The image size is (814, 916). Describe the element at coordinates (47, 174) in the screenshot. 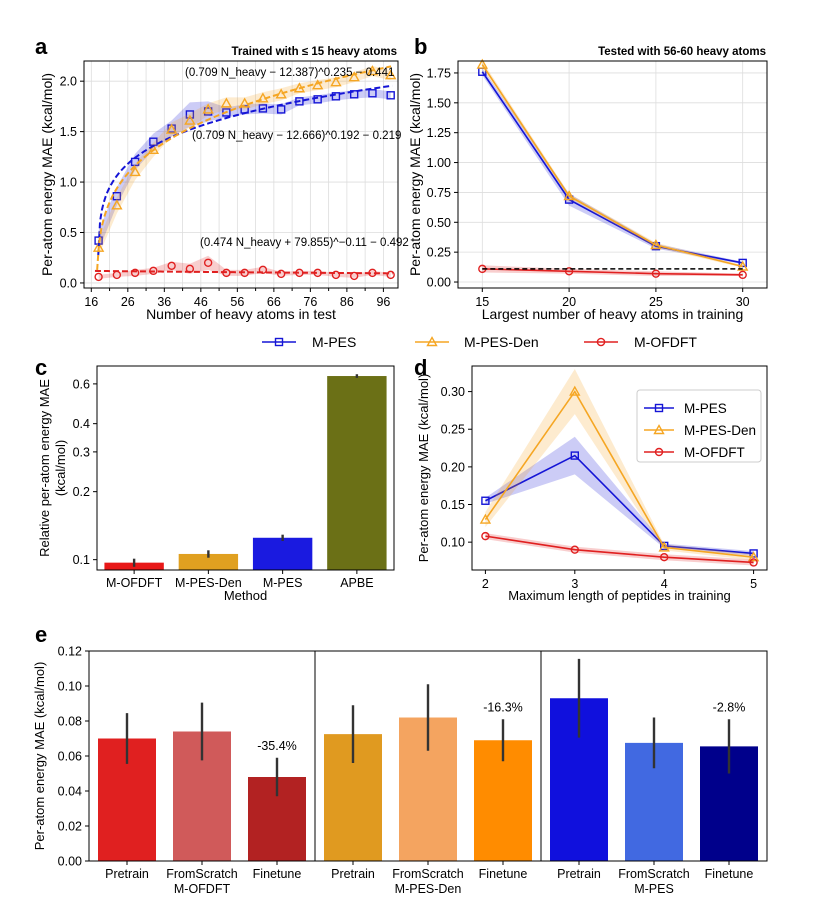

I see `chart-a-ylabel: Per-atom energy MAE (kcal/mol)` at that location.